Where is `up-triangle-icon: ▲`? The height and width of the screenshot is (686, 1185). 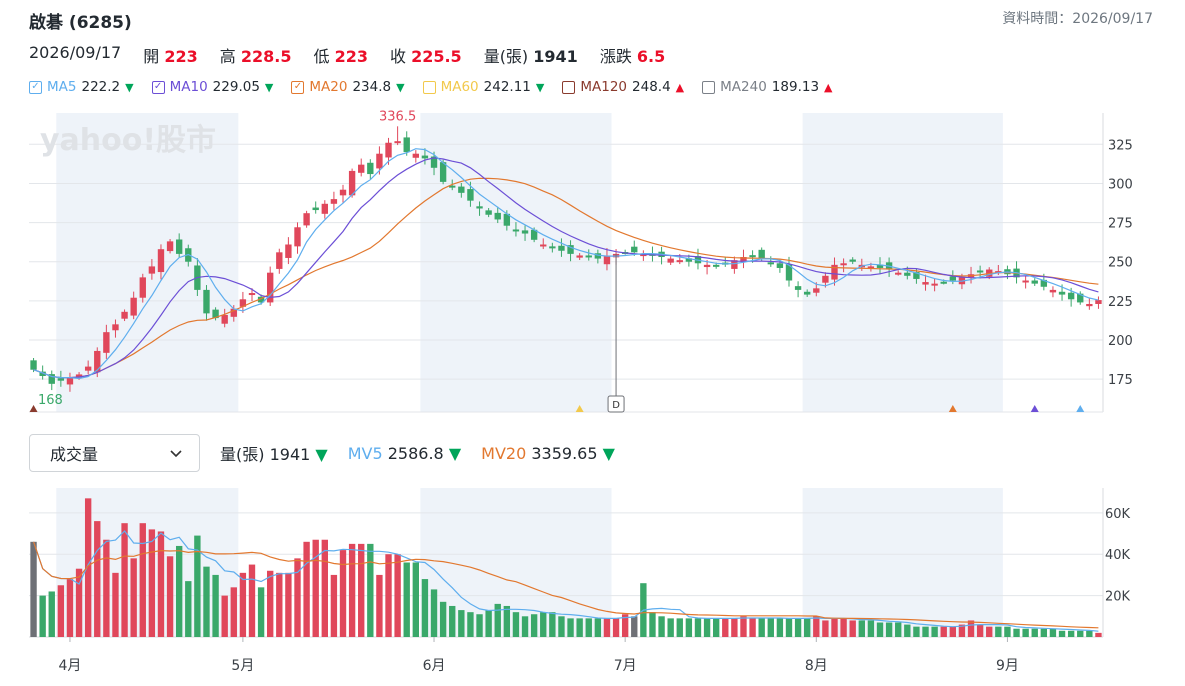 up-triangle-icon: ▲ is located at coordinates (828, 87).